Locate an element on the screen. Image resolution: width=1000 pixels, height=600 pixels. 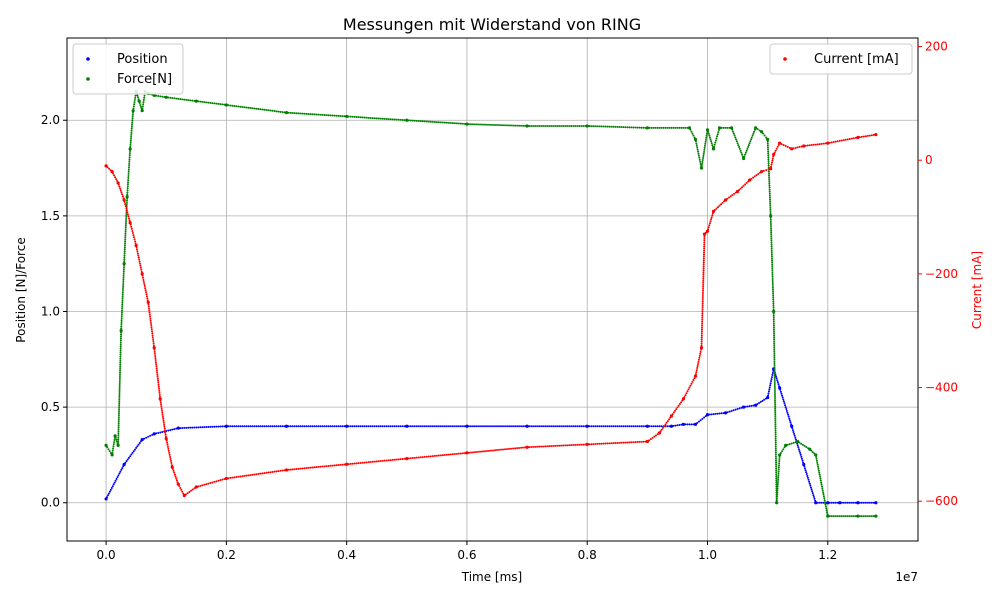
y-axis-label: Position [N]/Force is located at coordinates (21, 289).